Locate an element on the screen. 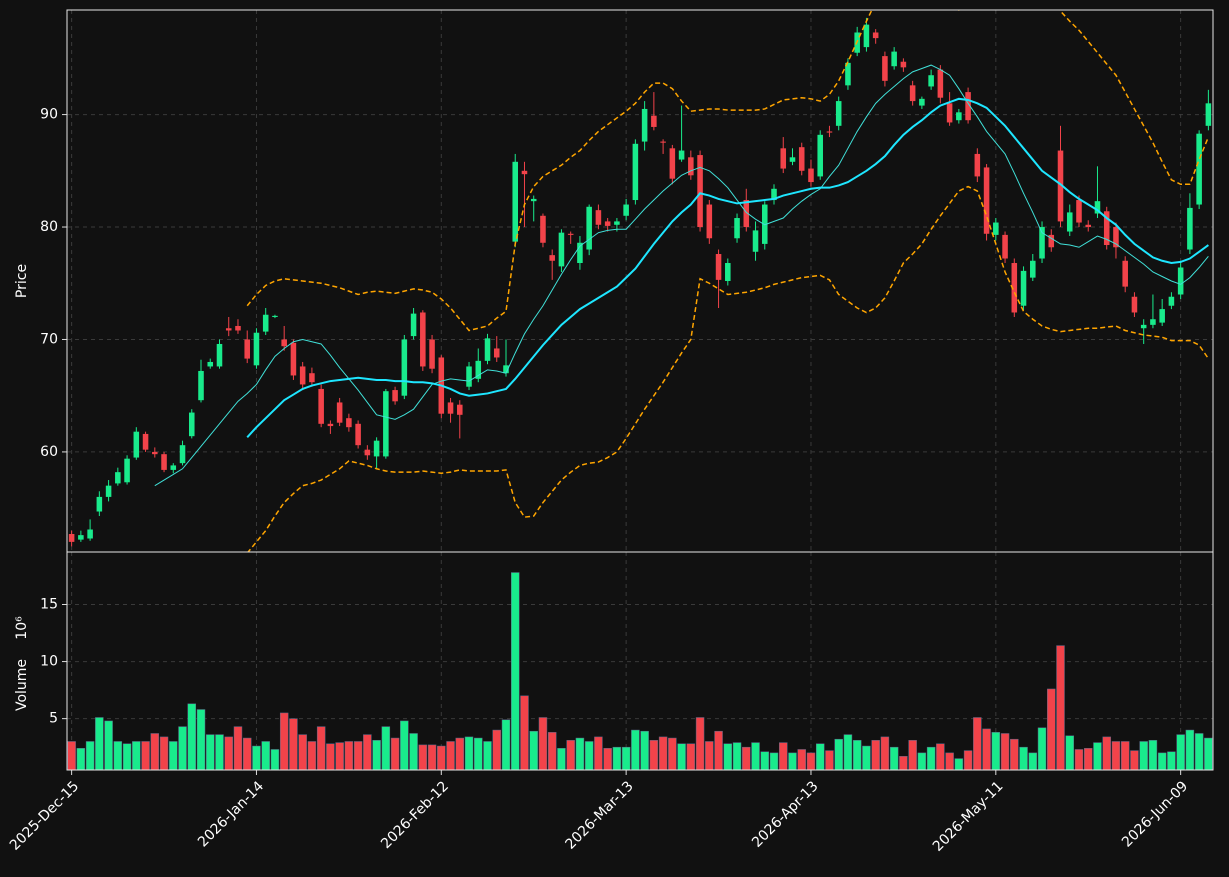 Image resolution: width=1229 pixels, height=877 pixels. y2-offset-label: 10⁶ is located at coordinates (22, 628).